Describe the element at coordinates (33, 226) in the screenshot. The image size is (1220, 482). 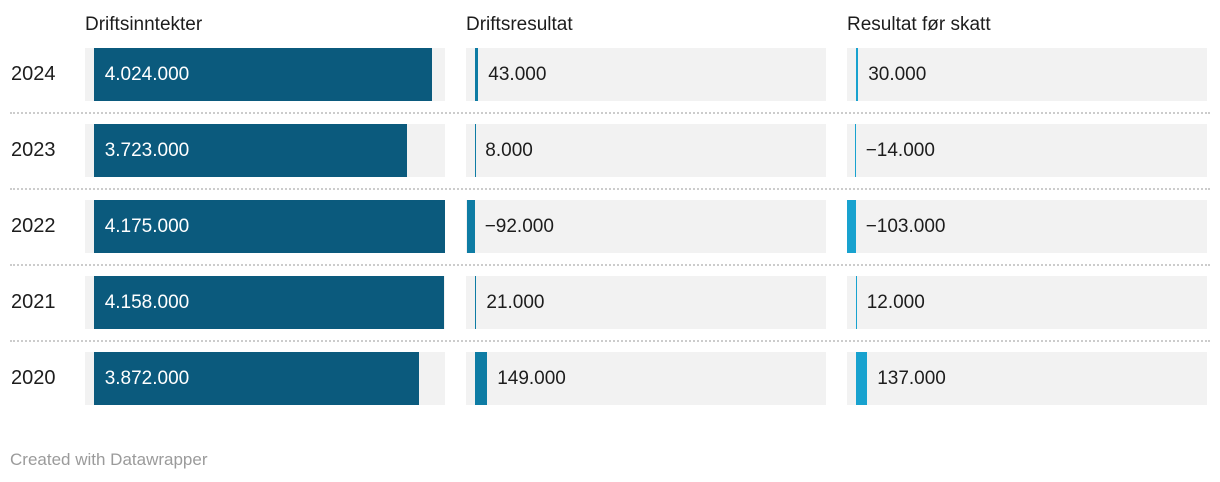
I see `row-year-label: 2022` at that location.